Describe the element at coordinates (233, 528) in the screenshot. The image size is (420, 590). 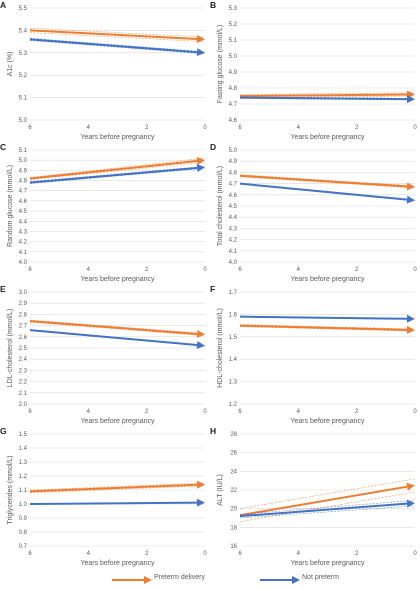
I see `y-tick-label: 18` at that location.